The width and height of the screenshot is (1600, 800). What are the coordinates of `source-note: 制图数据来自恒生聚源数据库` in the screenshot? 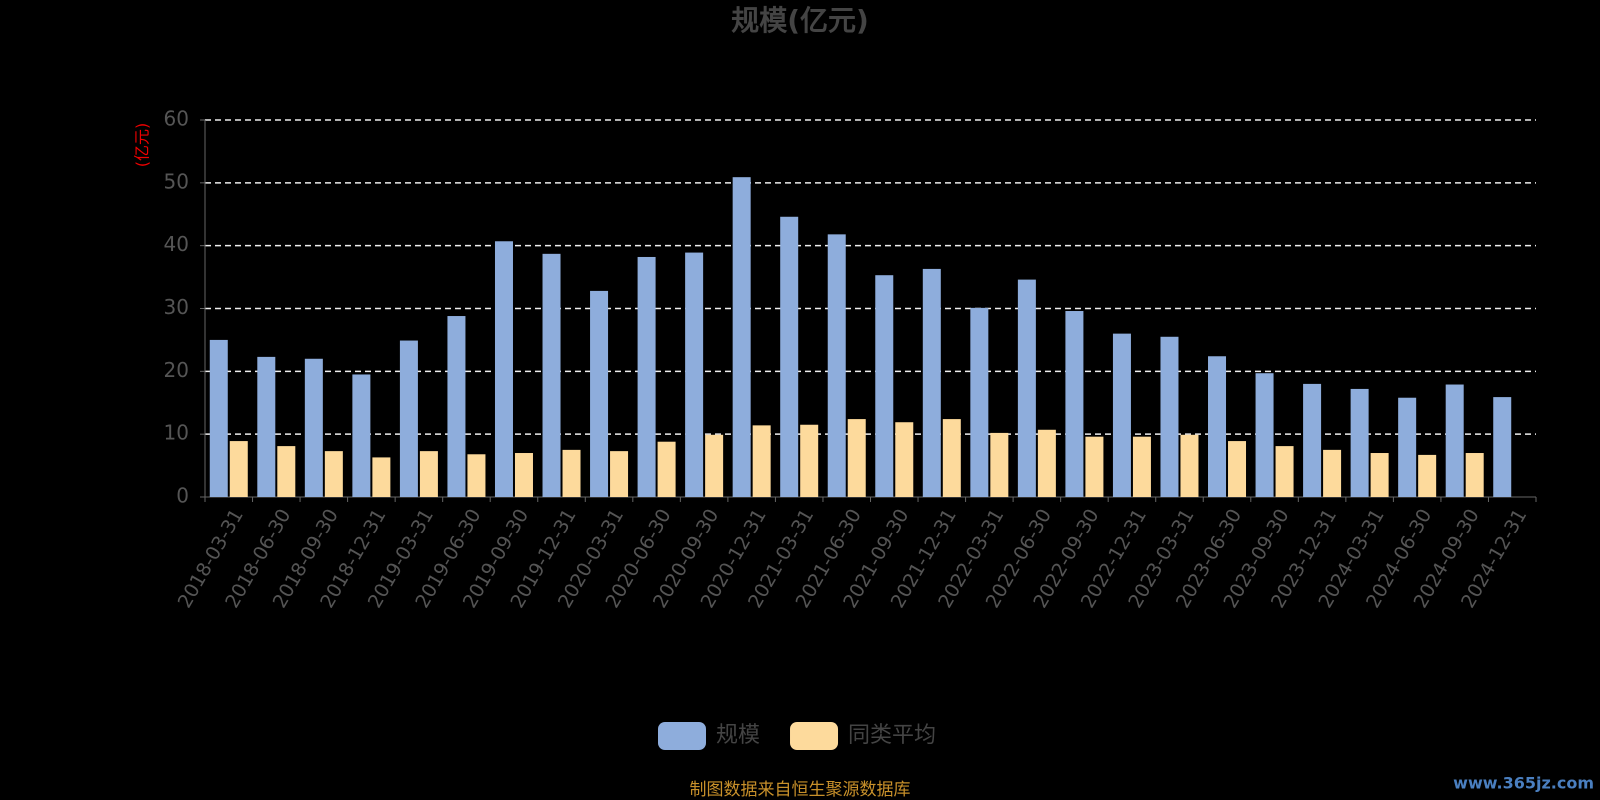 It's located at (800, 790).